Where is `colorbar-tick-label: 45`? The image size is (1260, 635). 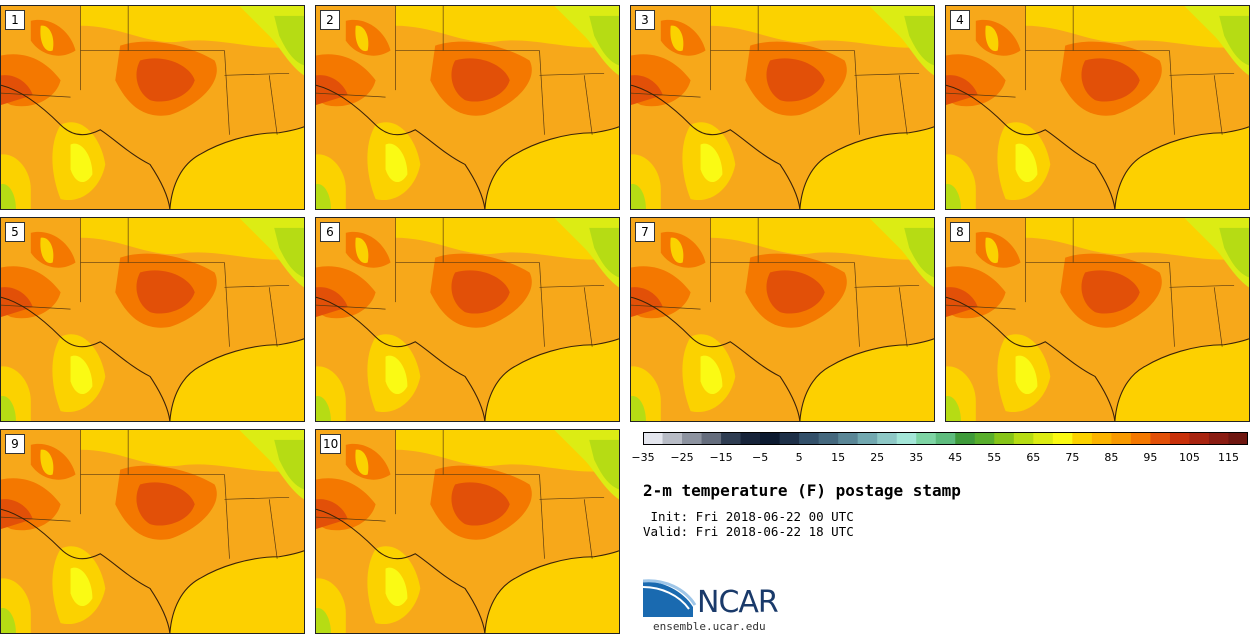
colorbar-tick-label: 45 is located at coordinates (955, 457).